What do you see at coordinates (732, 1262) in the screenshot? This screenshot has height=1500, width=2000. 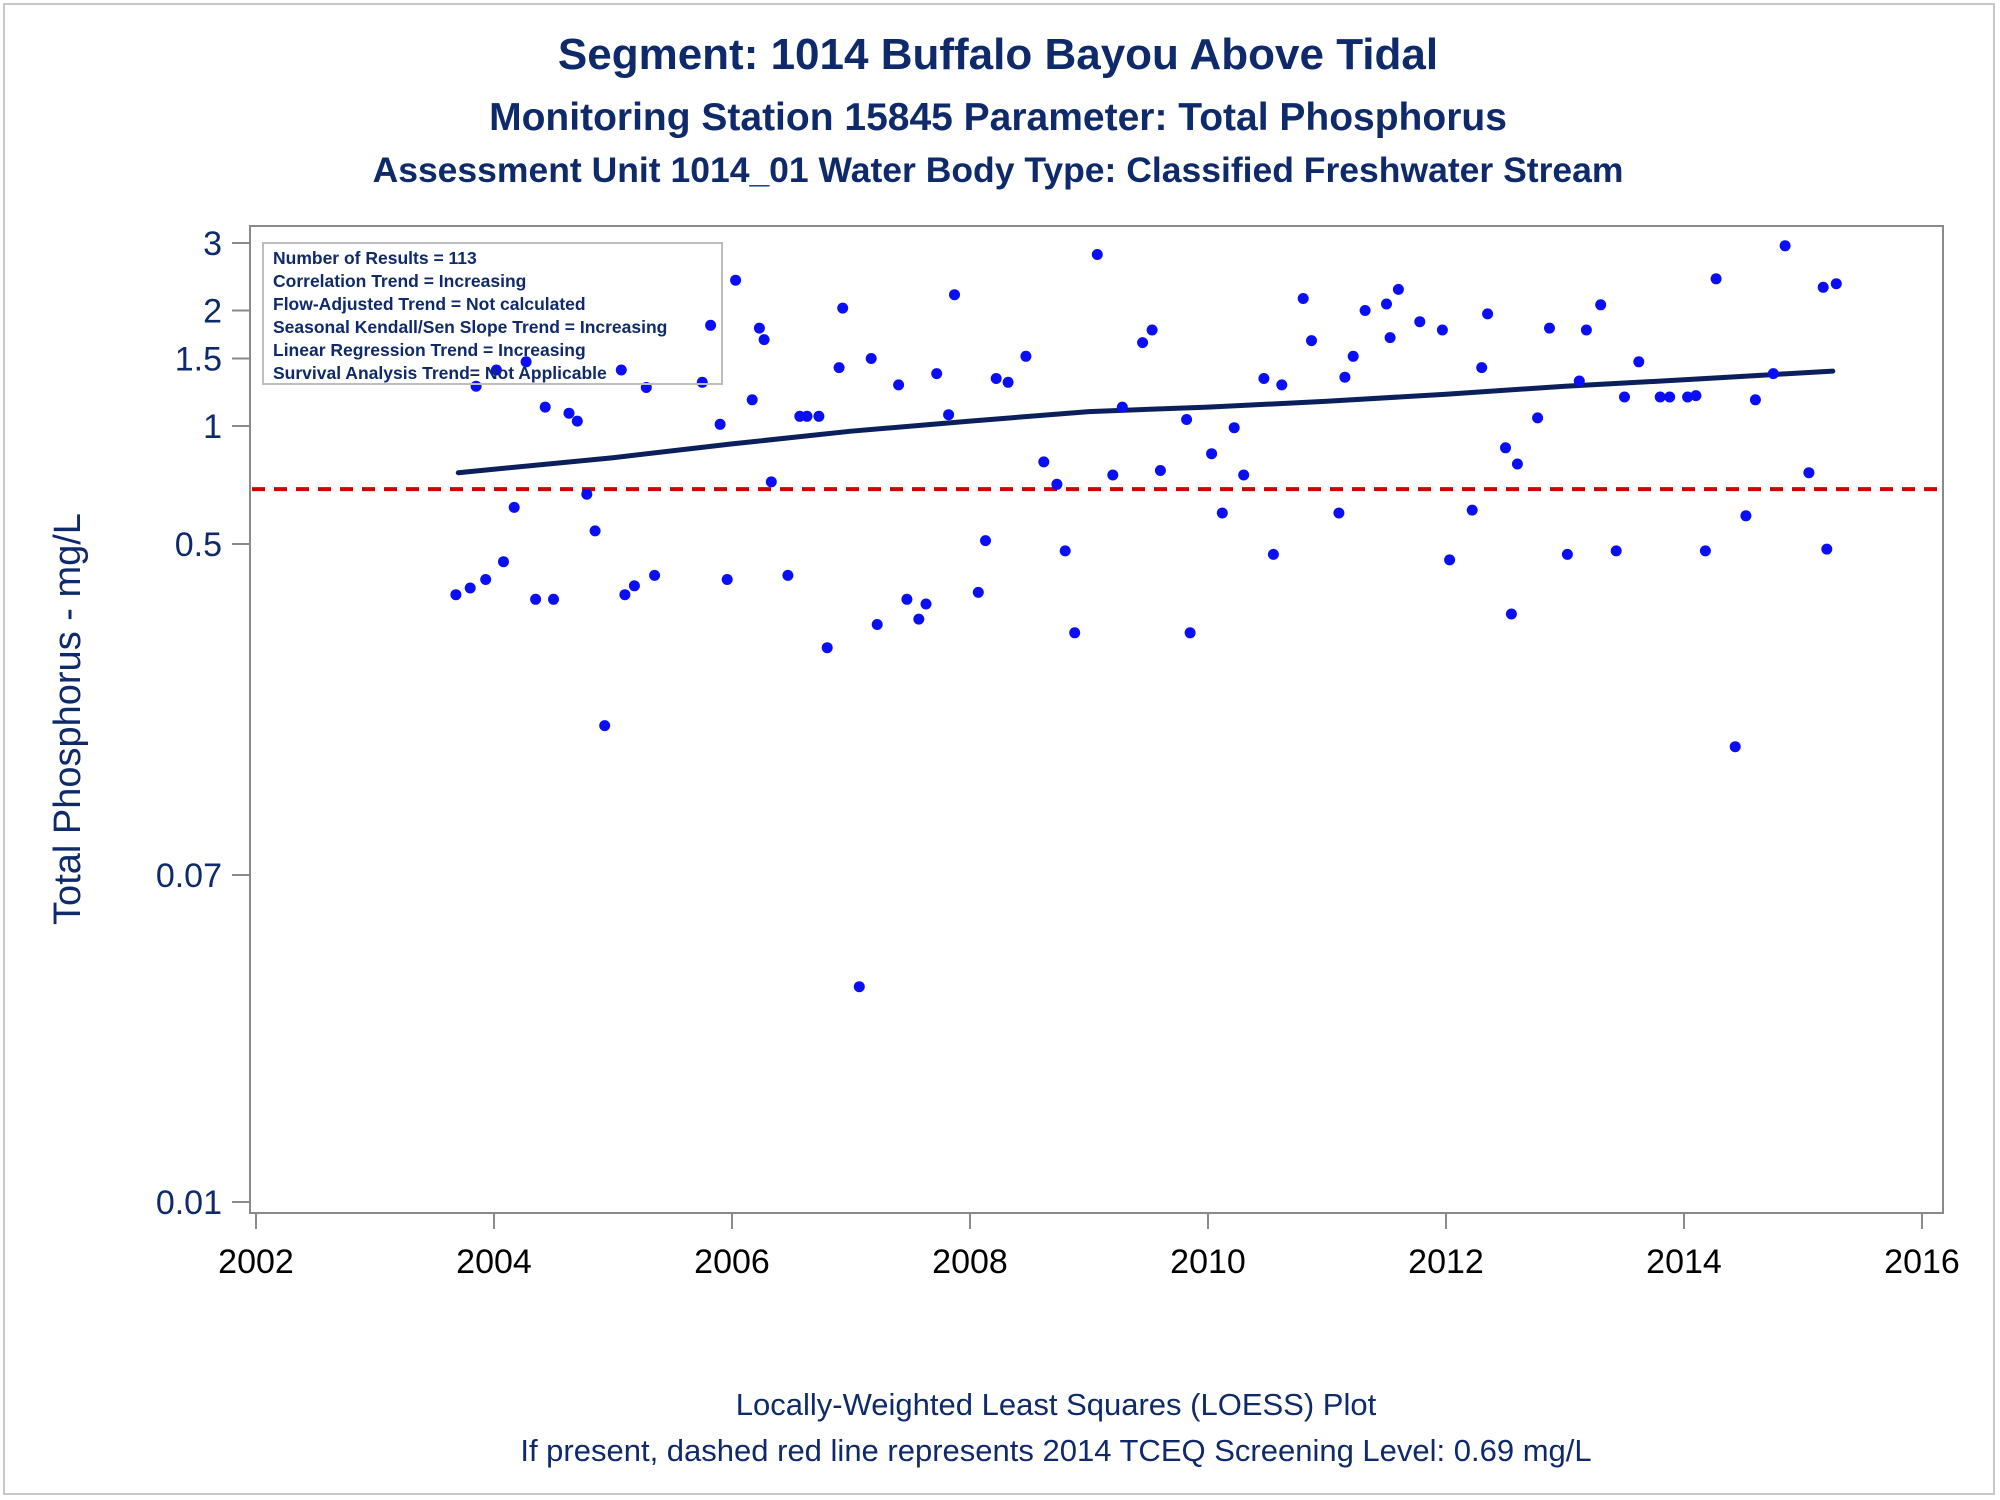 I see `x-tick-label: 2006` at bounding box center [732, 1262].